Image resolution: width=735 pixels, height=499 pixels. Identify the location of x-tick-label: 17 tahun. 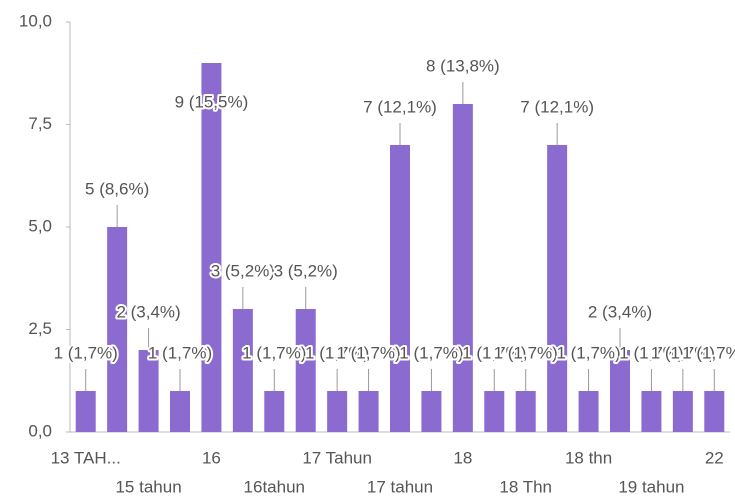
(400, 486).